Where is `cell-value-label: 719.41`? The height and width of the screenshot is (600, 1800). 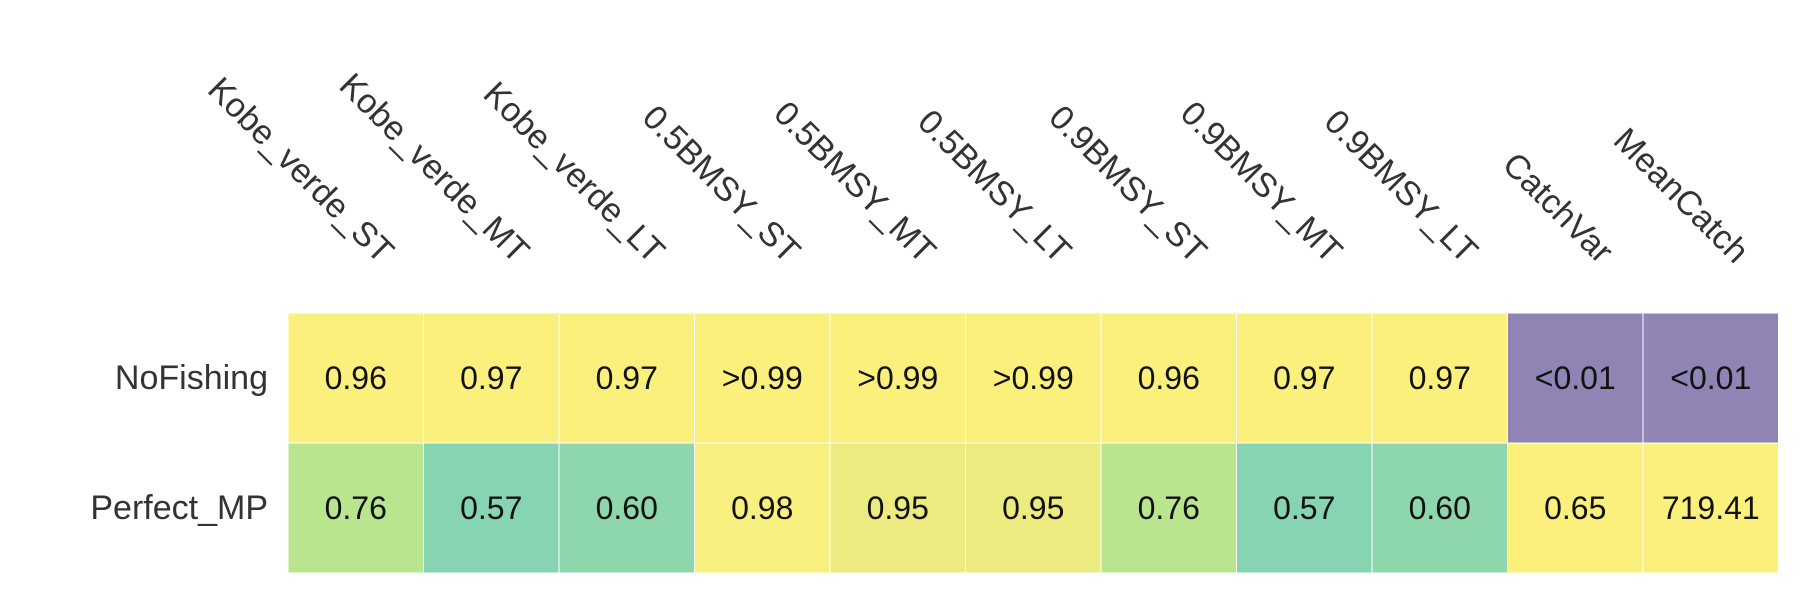 cell-value-label: 719.41 is located at coordinates (1711, 508).